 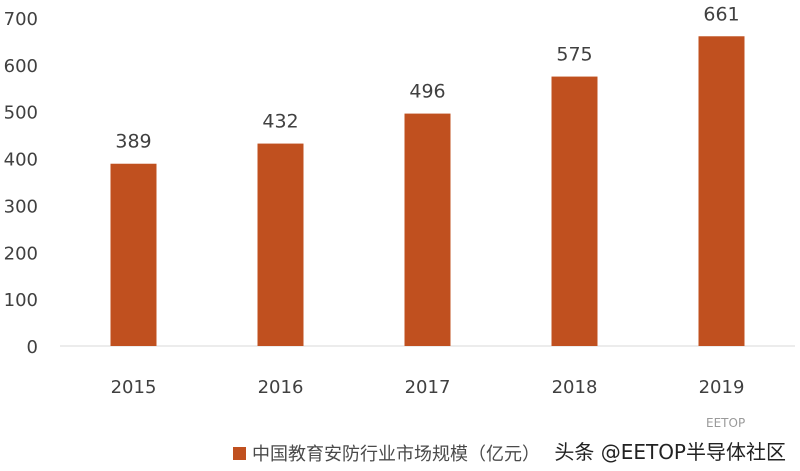 What do you see at coordinates (133, 254) in the screenshot?
I see `bar-2015` at bounding box center [133, 254].